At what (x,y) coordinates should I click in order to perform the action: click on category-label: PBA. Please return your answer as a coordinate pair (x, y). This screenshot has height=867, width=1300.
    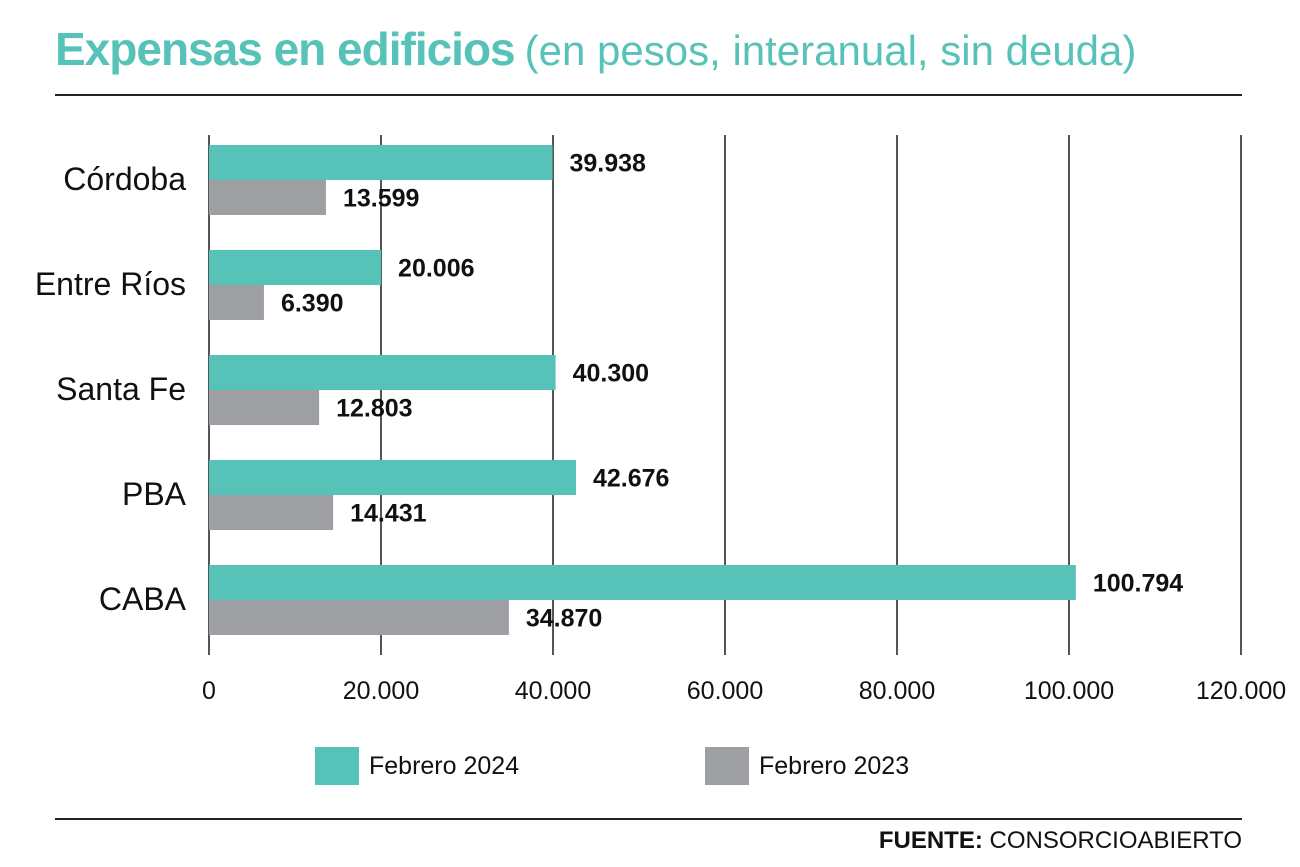
    Looking at the image, I should click on (154, 494).